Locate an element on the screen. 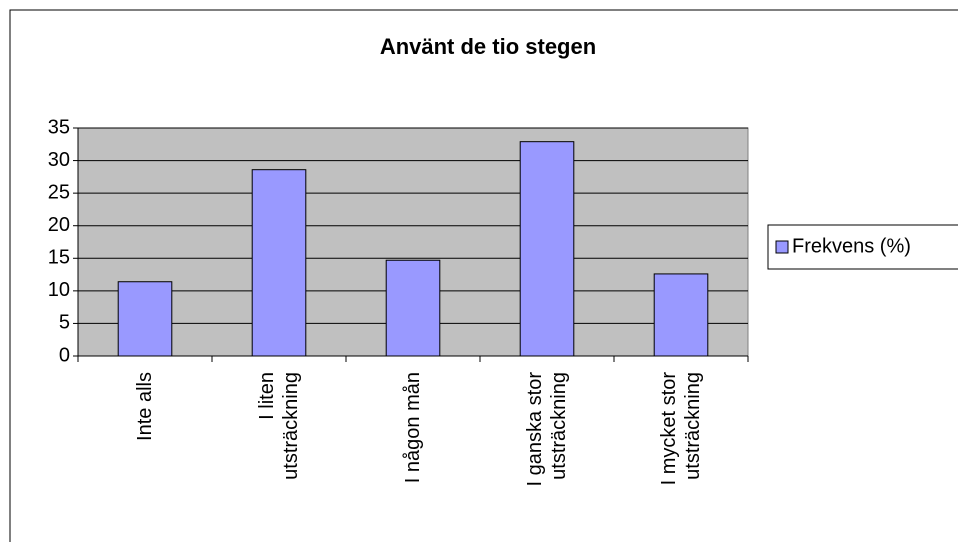  y-tick-label: 30 is located at coordinates (59, 160).